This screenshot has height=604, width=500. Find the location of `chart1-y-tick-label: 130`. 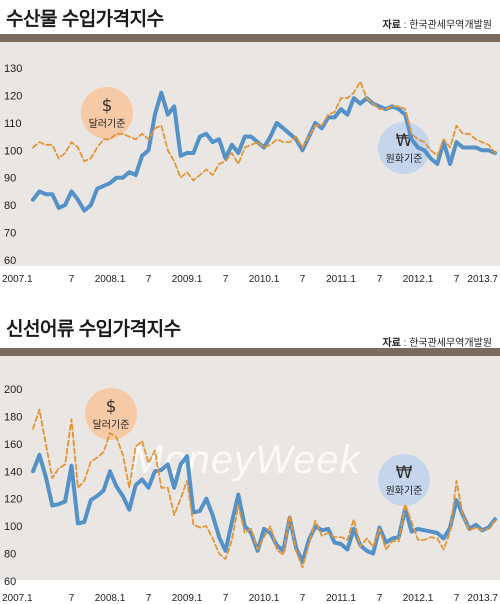

chart1-y-tick-label: 130 is located at coordinates (13, 69).